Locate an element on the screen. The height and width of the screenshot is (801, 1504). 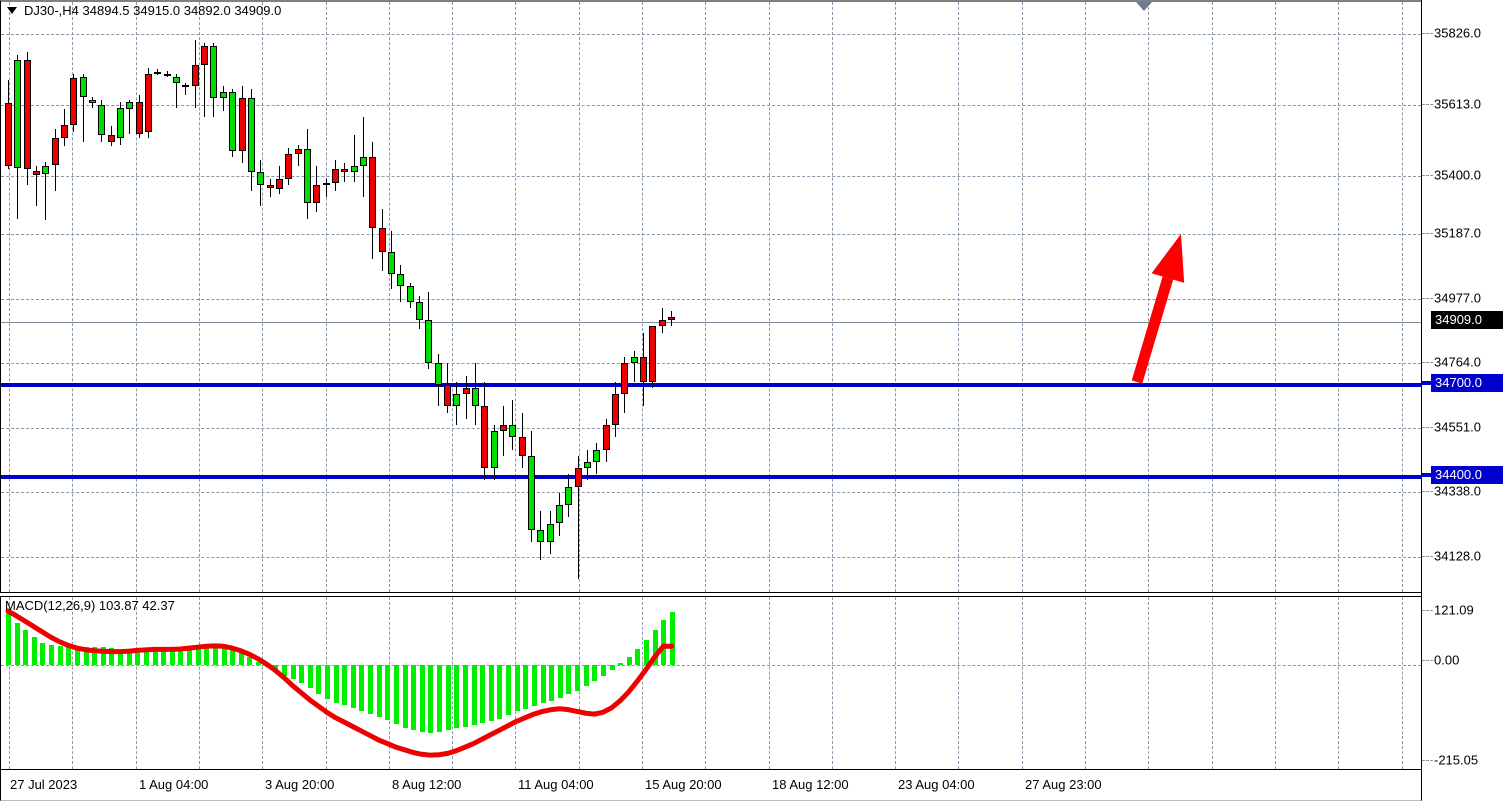
level-price-badge-0: 34700.0 is located at coordinates (1467, 383).